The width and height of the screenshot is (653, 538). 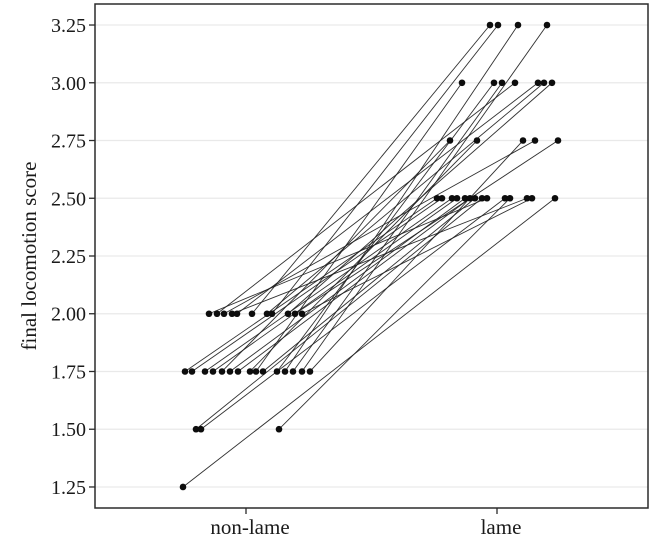 What do you see at coordinates (68, 430) in the screenshot?
I see `y-tick-label: 1.50` at bounding box center [68, 430].